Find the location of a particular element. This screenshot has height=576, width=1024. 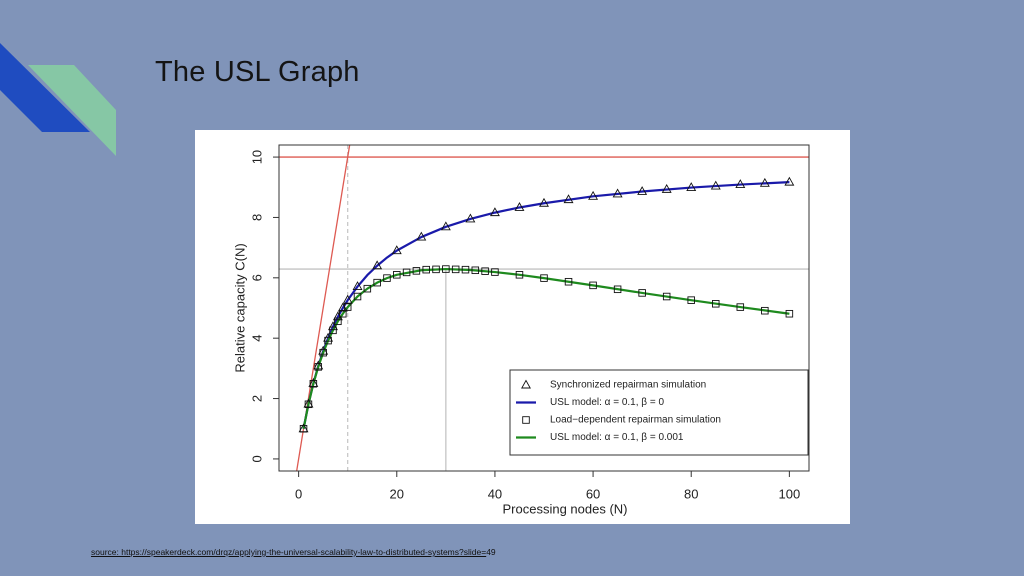

series-line is located at coordinates (546, 348).